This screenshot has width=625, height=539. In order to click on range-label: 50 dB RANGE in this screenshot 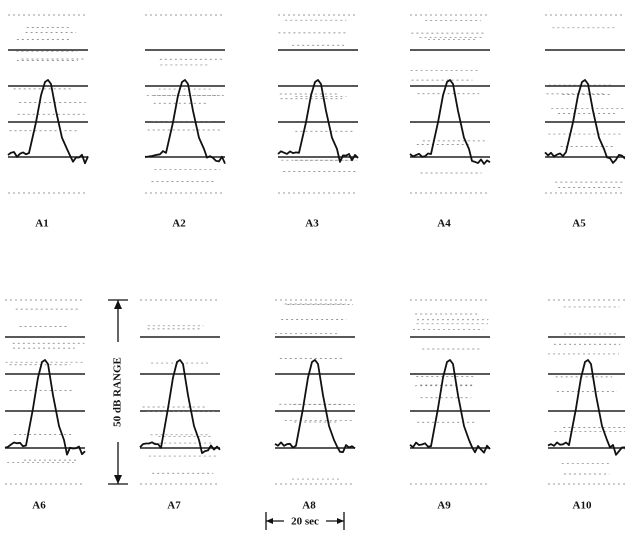, I will do `click(118, 392)`.